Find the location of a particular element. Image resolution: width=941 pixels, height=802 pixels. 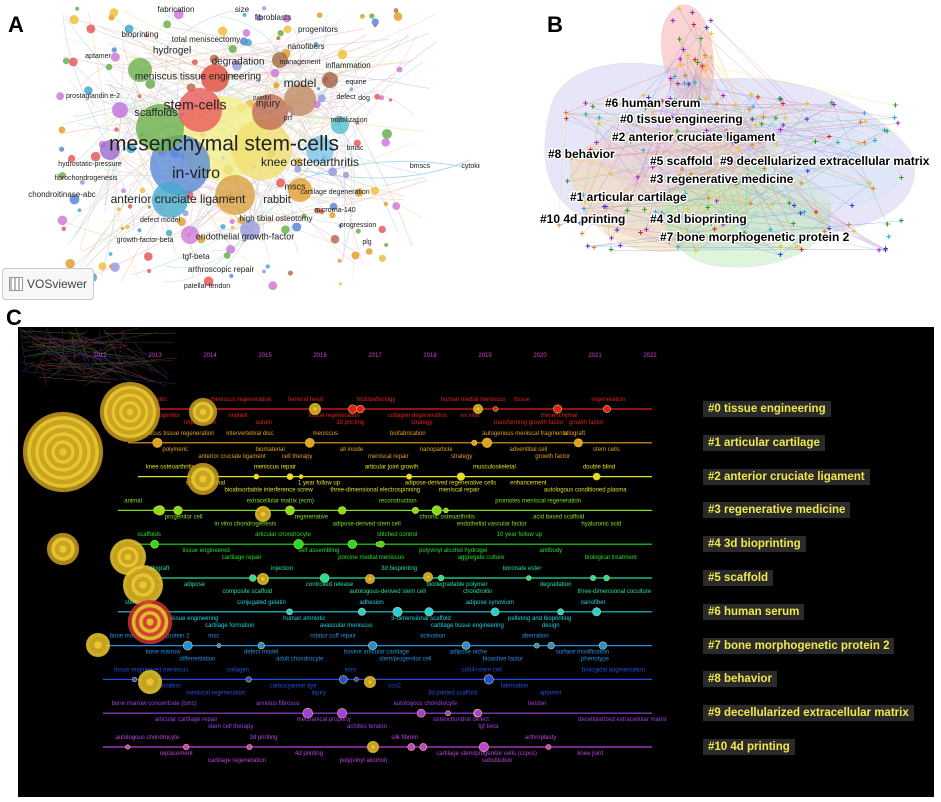

timeline-year-label: 2017 is located at coordinates (375, 356).